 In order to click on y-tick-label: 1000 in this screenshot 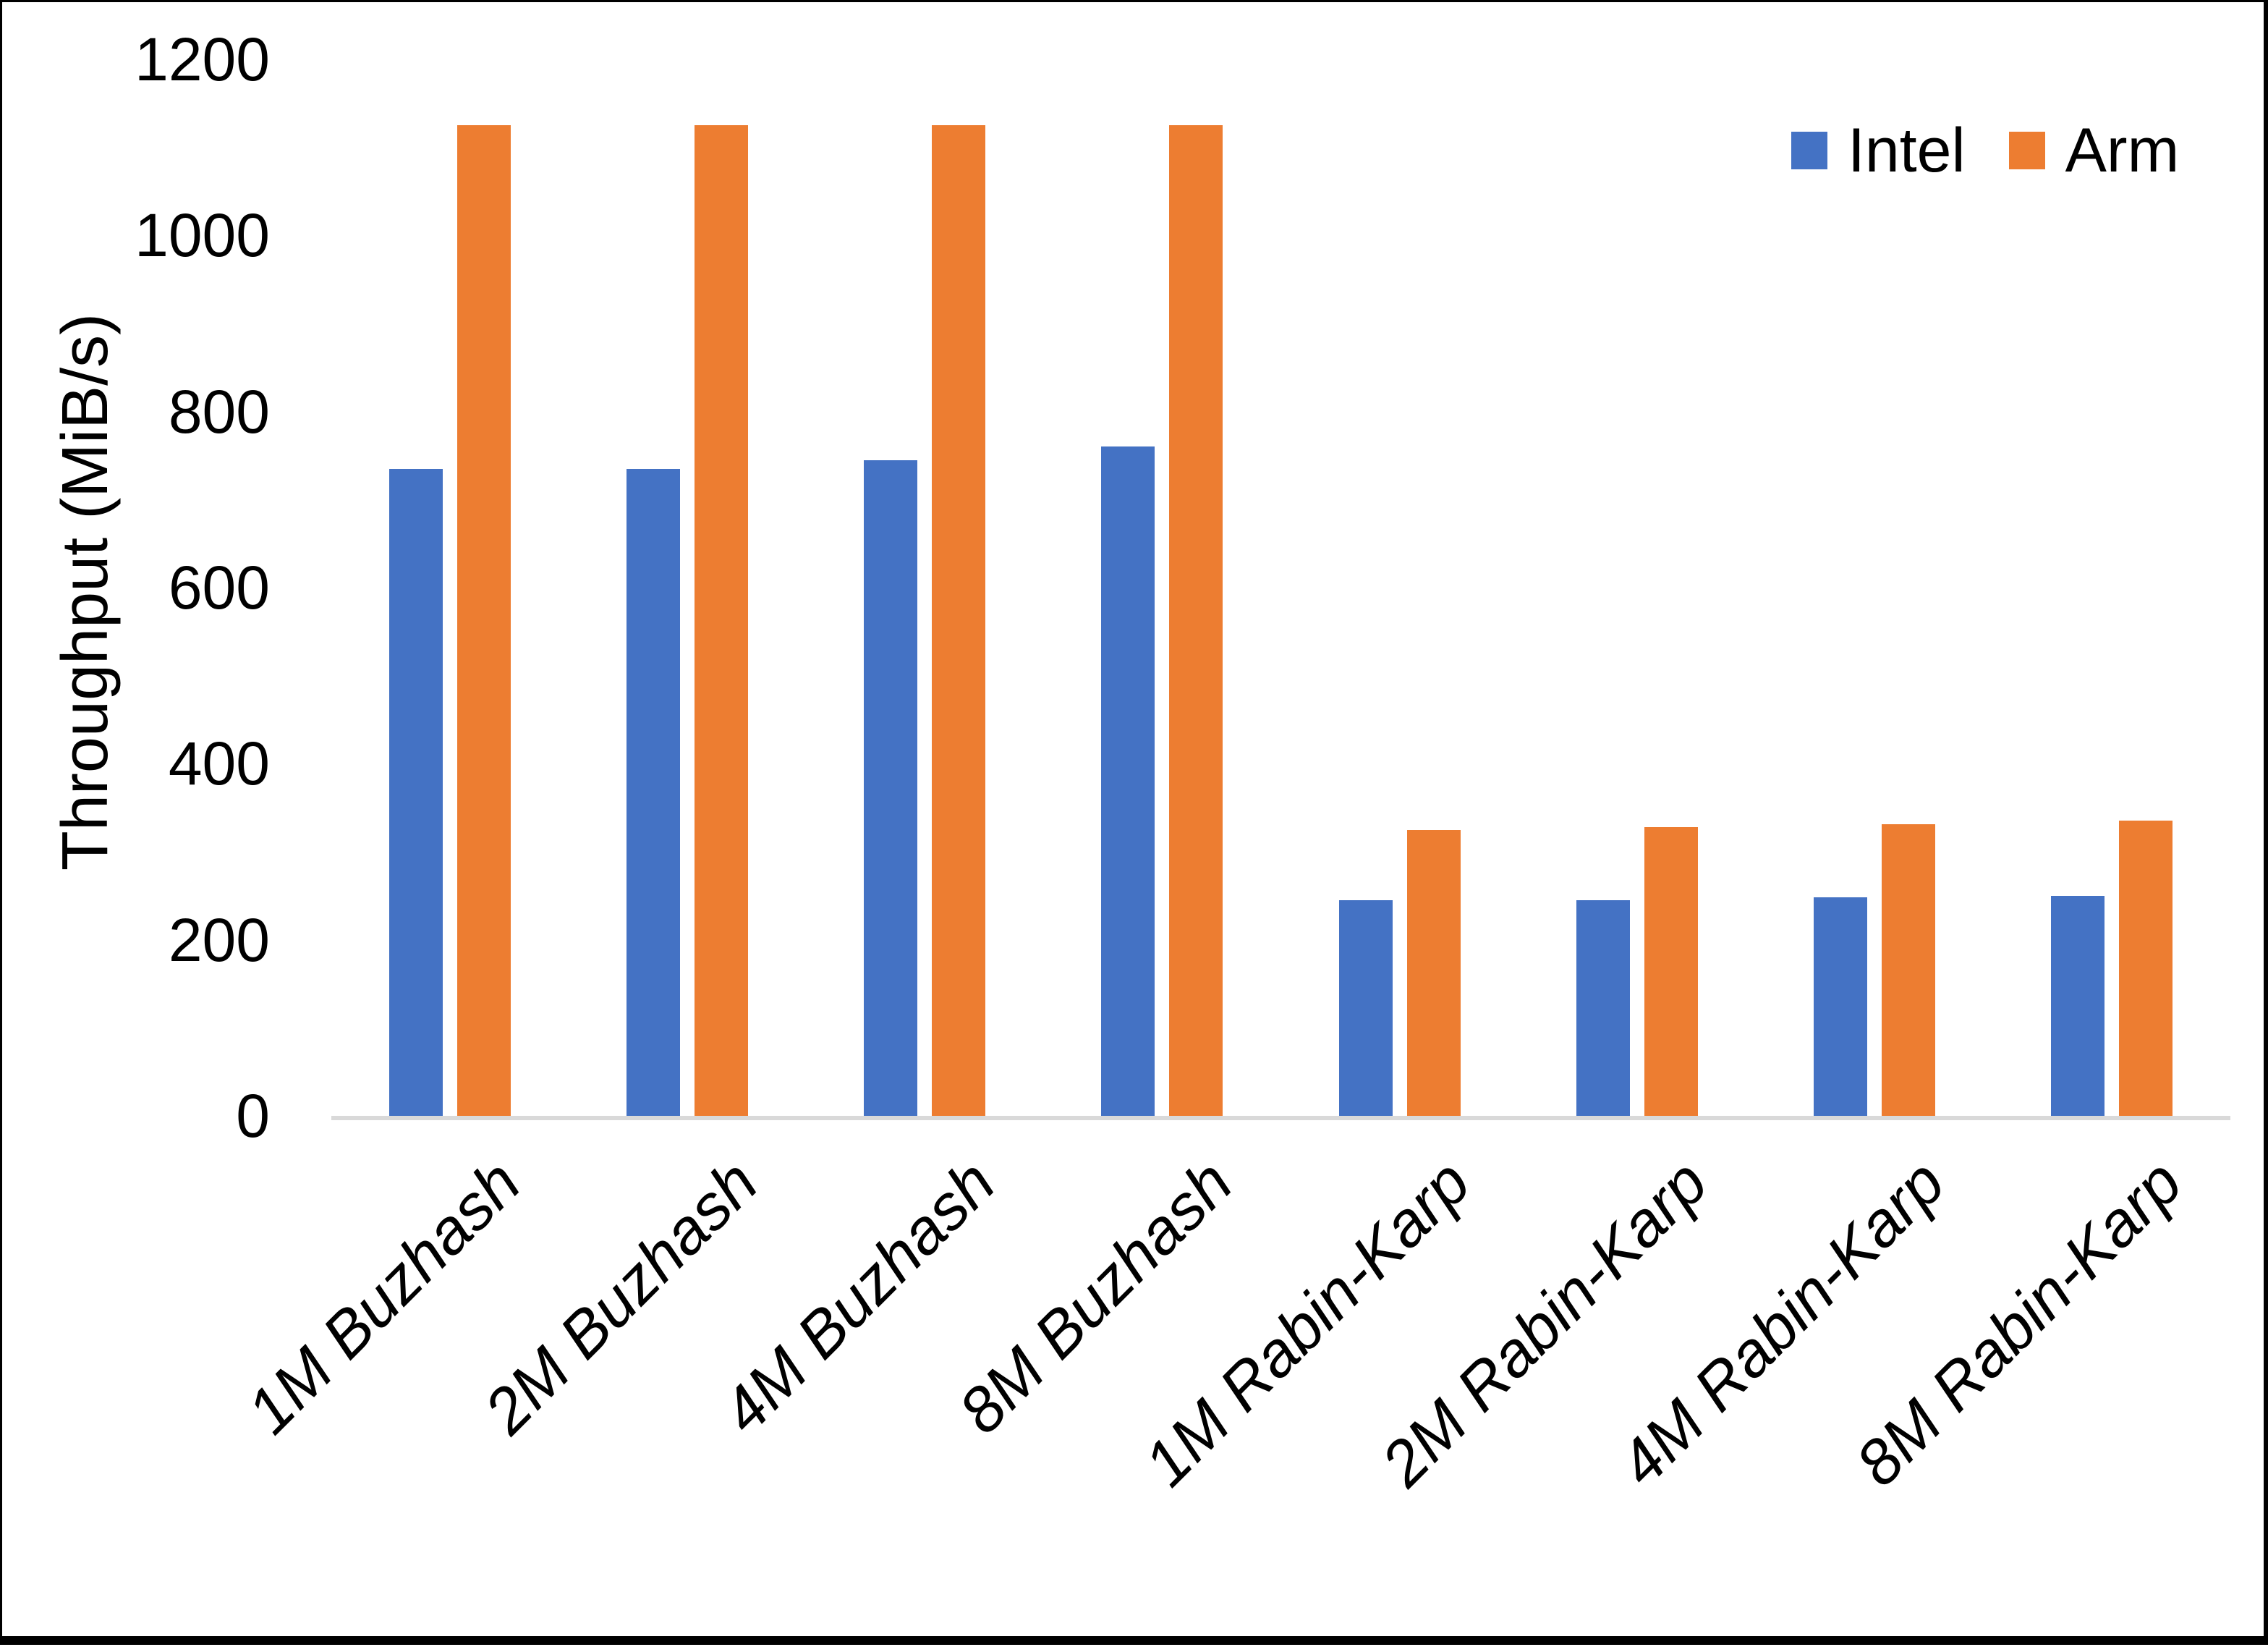, I will do `click(202, 235)`.